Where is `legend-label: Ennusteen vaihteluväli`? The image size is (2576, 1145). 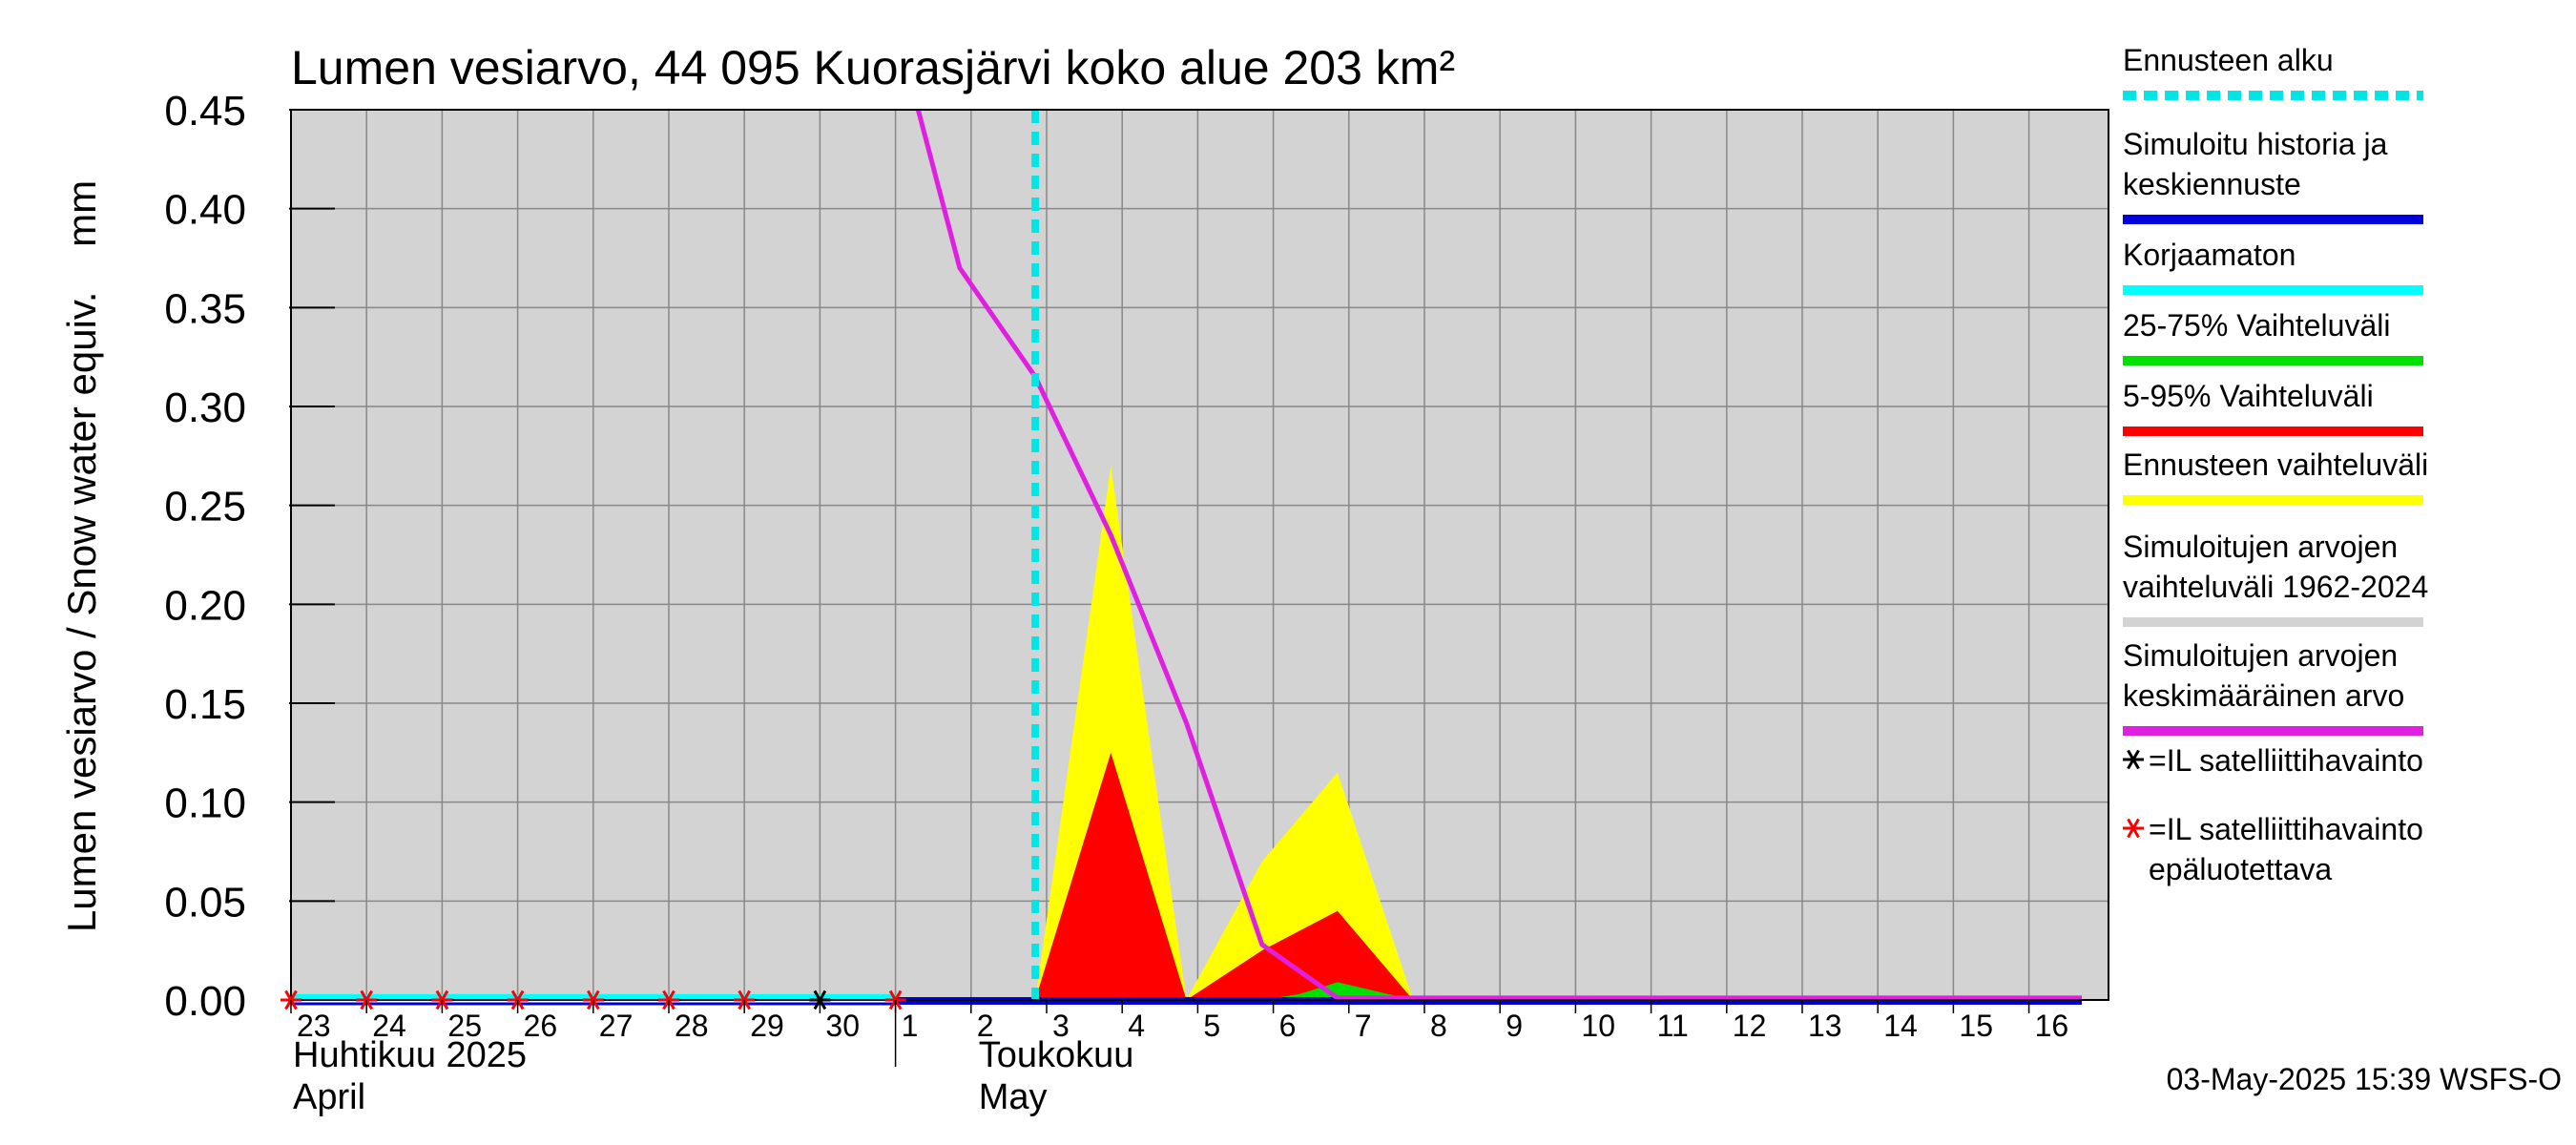
legend-label: Ennusteen vaihteluväli is located at coordinates (2275, 465).